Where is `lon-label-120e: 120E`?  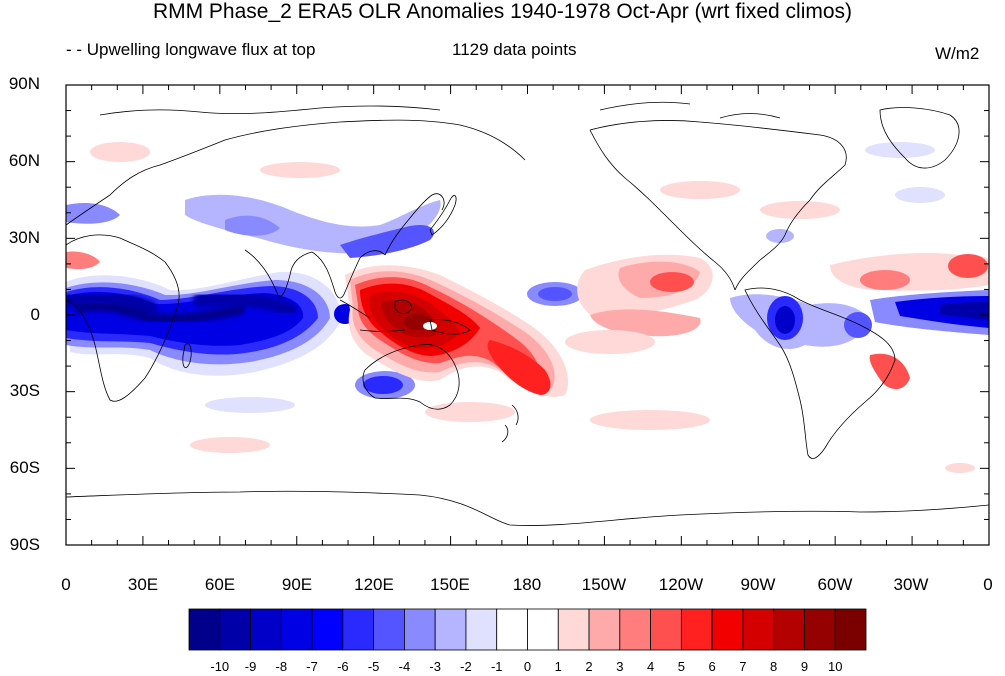 lon-label-120e: 120E is located at coordinates (374, 584).